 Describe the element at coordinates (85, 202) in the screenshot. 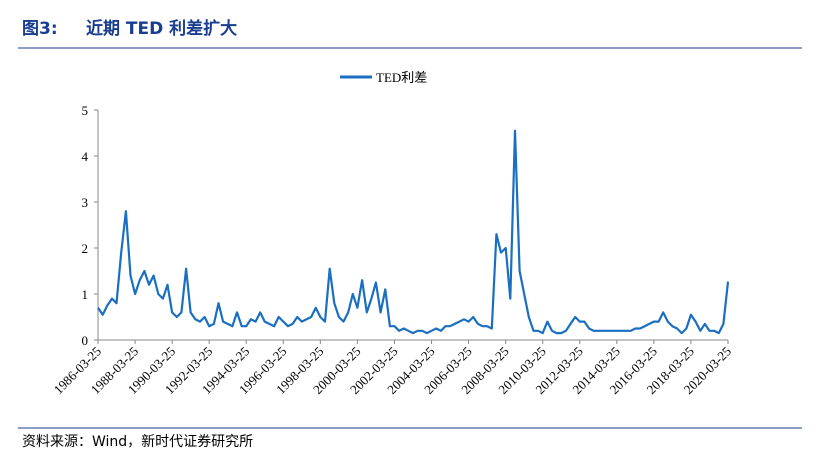

I see `y-tick-label: 3` at that location.